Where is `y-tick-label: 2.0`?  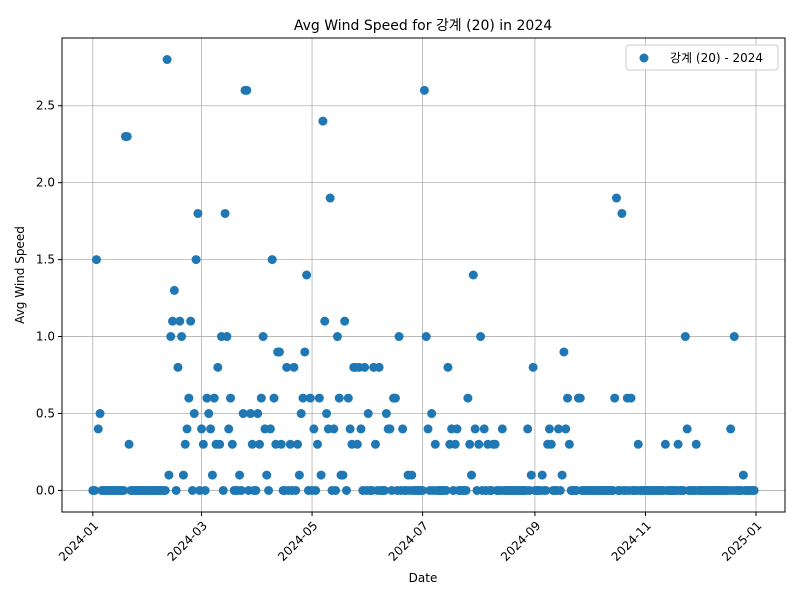 y-tick-label: 2.0 is located at coordinates (45, 183).